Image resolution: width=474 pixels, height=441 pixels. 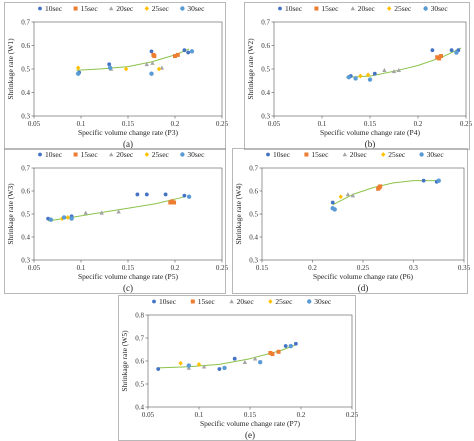 I want to click on y-axis-label: Shrinkage rate (W3), so click(x=10, y=214).